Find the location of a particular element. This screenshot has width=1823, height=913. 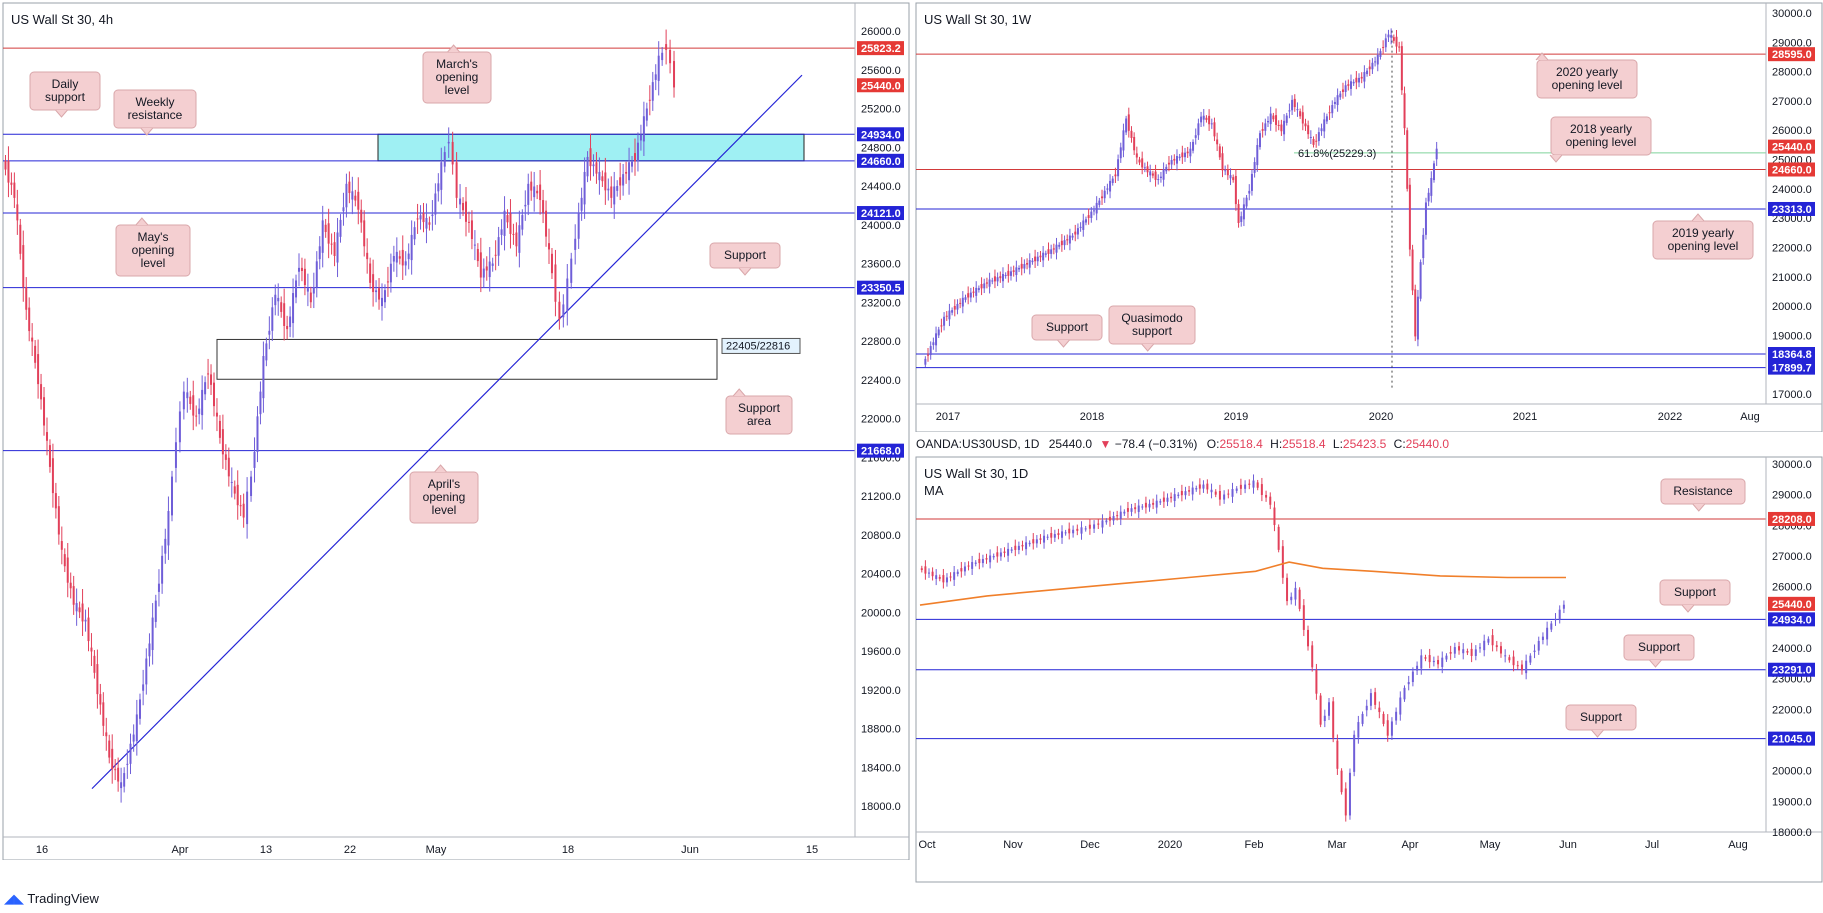

callout-support-3: Support is located at coordinates (1601, 721).